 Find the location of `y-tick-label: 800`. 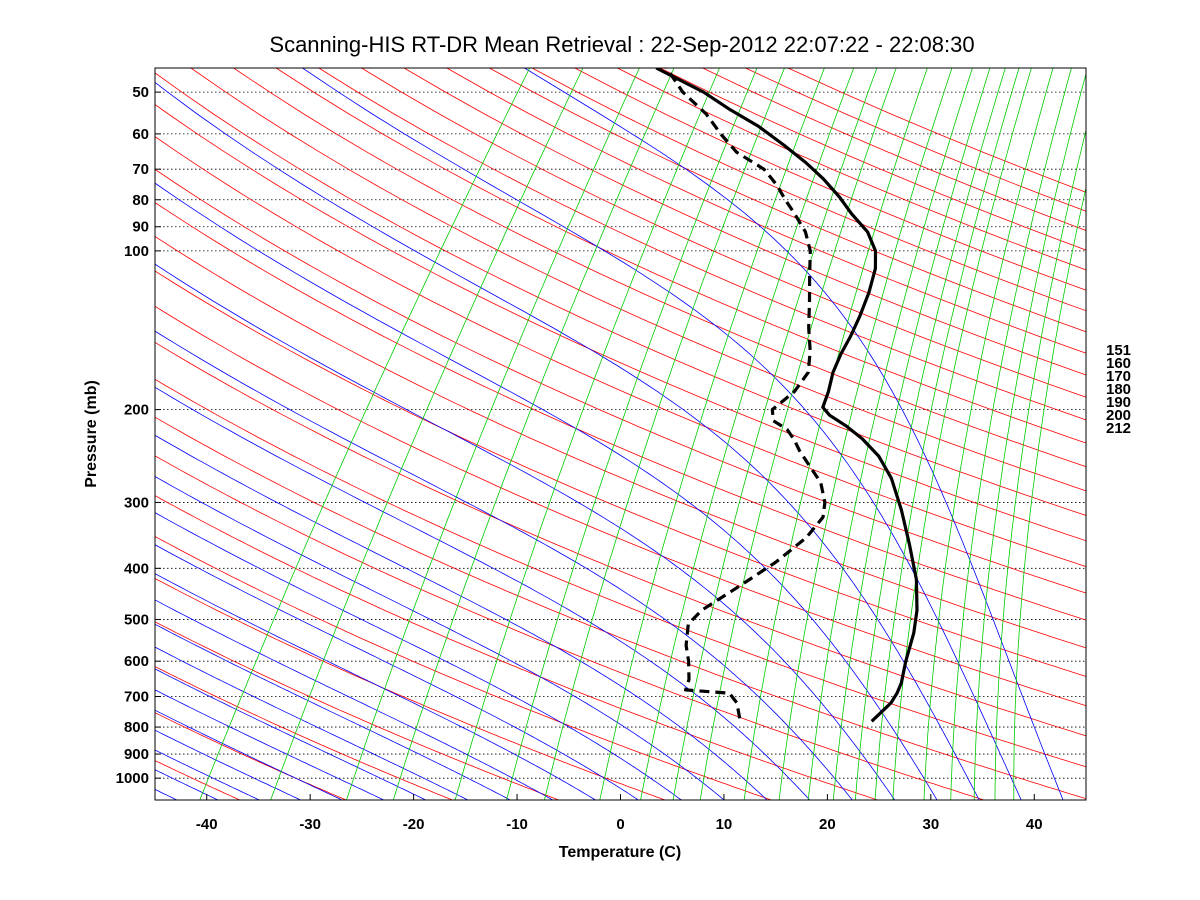

y-tick-label: 800 is located at coordinates (136, 727).